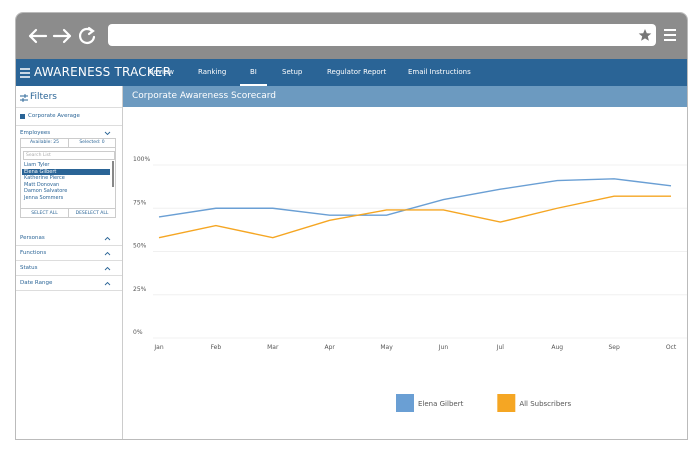 This screenshot has width=700, height=450. What do you see at coordinates (22, 116) in the screenshot?
I see `checkbox` at bounding box center [22, 116].